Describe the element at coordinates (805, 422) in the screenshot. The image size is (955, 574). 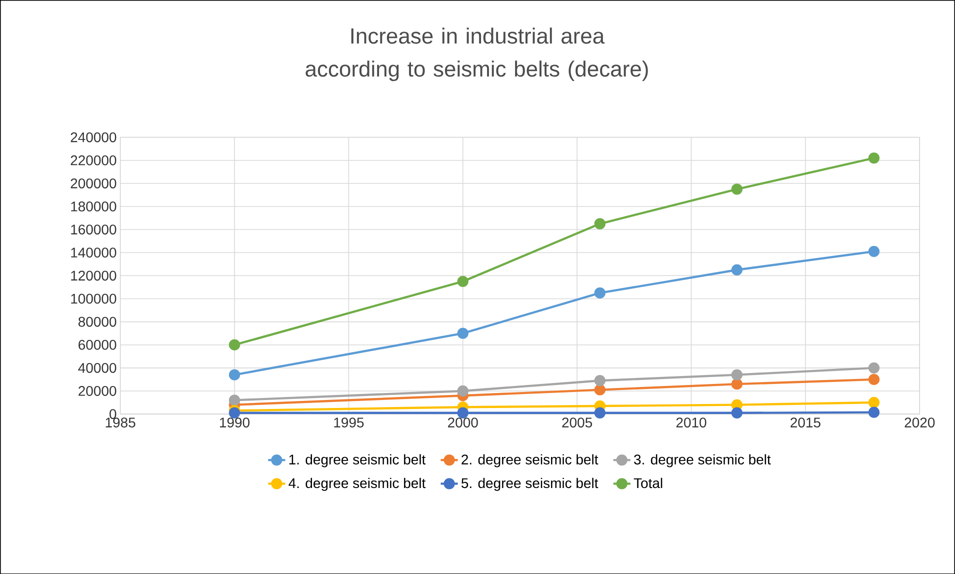
I see `x-tick-label: 2015` at that location.